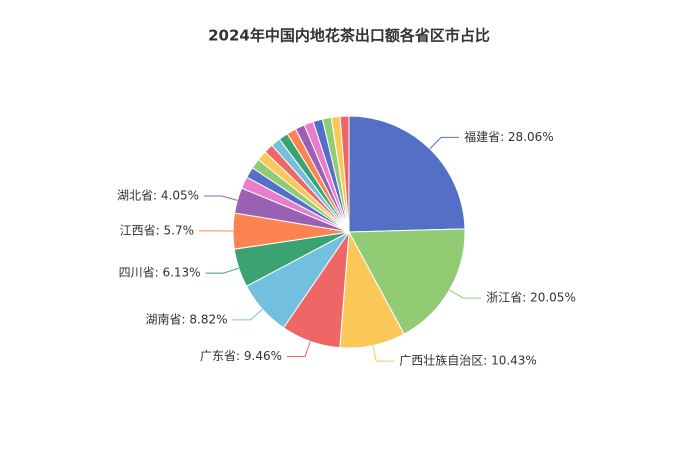 This screenshot has width=698, height=470. Describe the element at coordinates (509, 136) in the screenshot. I see `slice-label: 福建省: 28.06%` at that location.